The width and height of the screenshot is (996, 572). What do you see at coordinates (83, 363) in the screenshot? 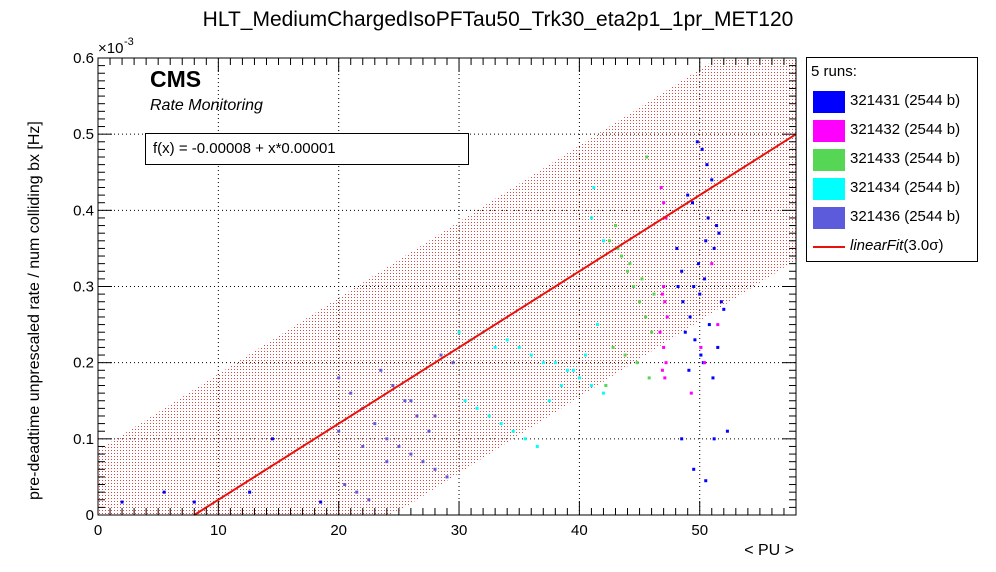
I see `y-tick-label: 0.2` at bounding box center [83, 363].